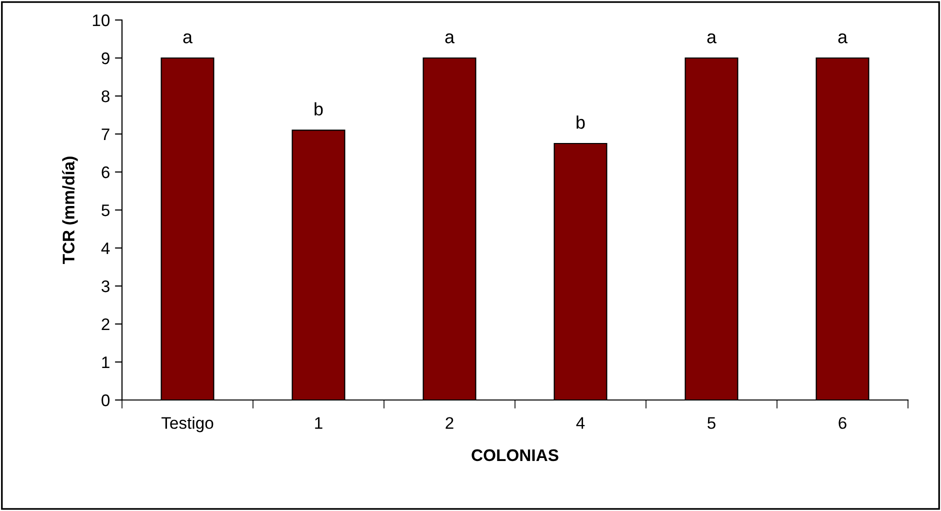 The height and width of the screenshot is (511, 941). Describe the element at coordinates (515, 455) in the screenshot. I see `x-axis-title: COLONIAS` at that location.